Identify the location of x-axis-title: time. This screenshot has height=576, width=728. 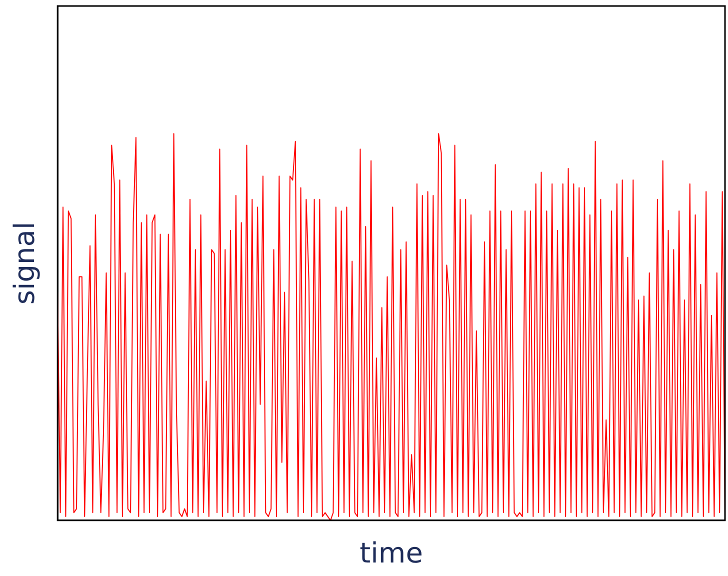
(391, 553).